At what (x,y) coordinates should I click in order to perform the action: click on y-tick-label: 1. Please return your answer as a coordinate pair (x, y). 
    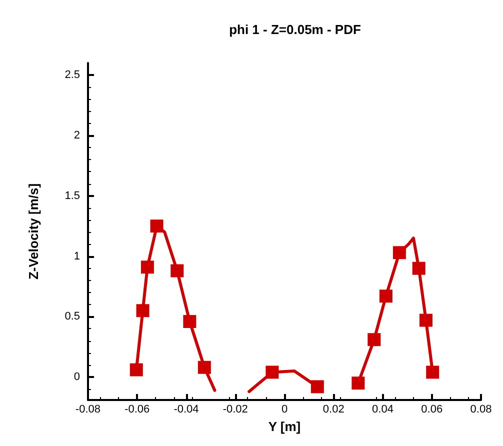
    Looking at the image, I should click on (77, 256).